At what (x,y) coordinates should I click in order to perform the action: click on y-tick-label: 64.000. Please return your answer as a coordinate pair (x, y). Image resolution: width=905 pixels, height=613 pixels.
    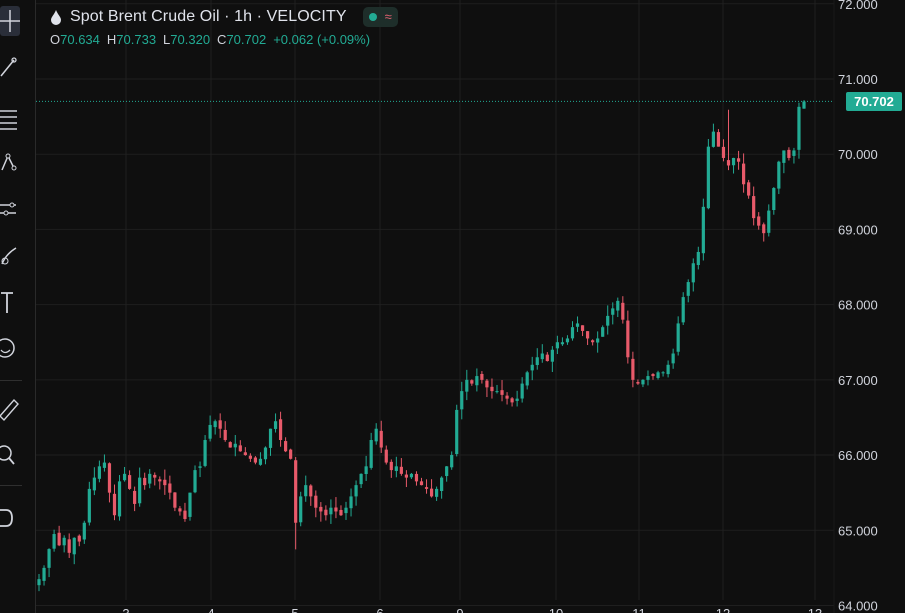
    Looking at the image, I should click on (858, 605).